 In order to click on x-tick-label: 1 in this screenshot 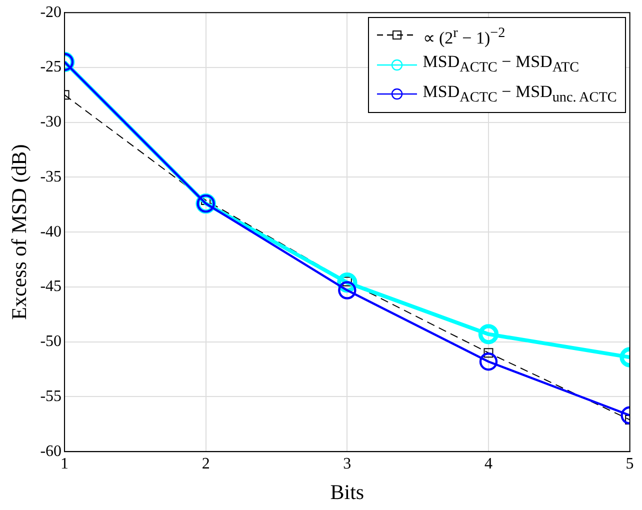, I will do `click(64, 463)`.